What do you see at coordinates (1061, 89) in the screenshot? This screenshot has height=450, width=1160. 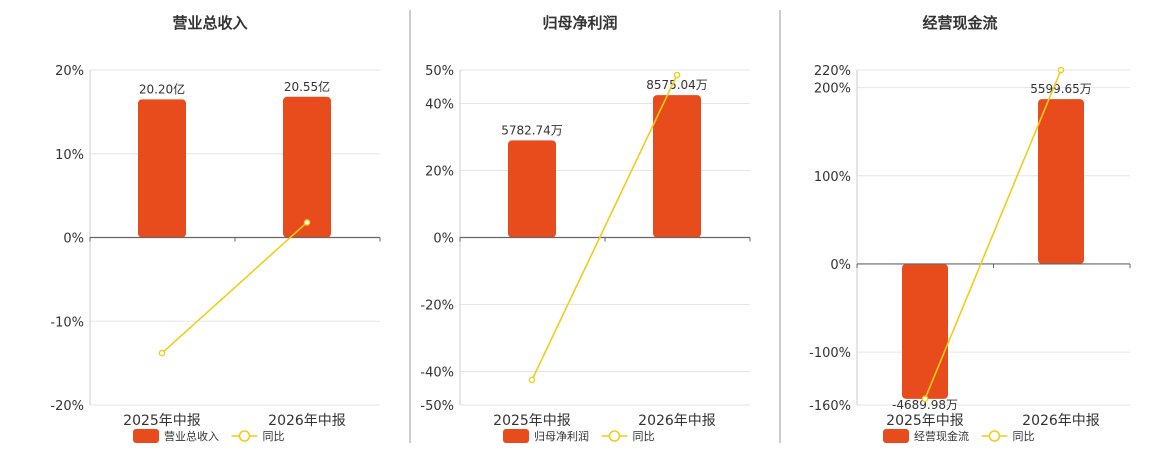 I see `bar-value-label: 5599.65万` at bounding box center [1061, 89].